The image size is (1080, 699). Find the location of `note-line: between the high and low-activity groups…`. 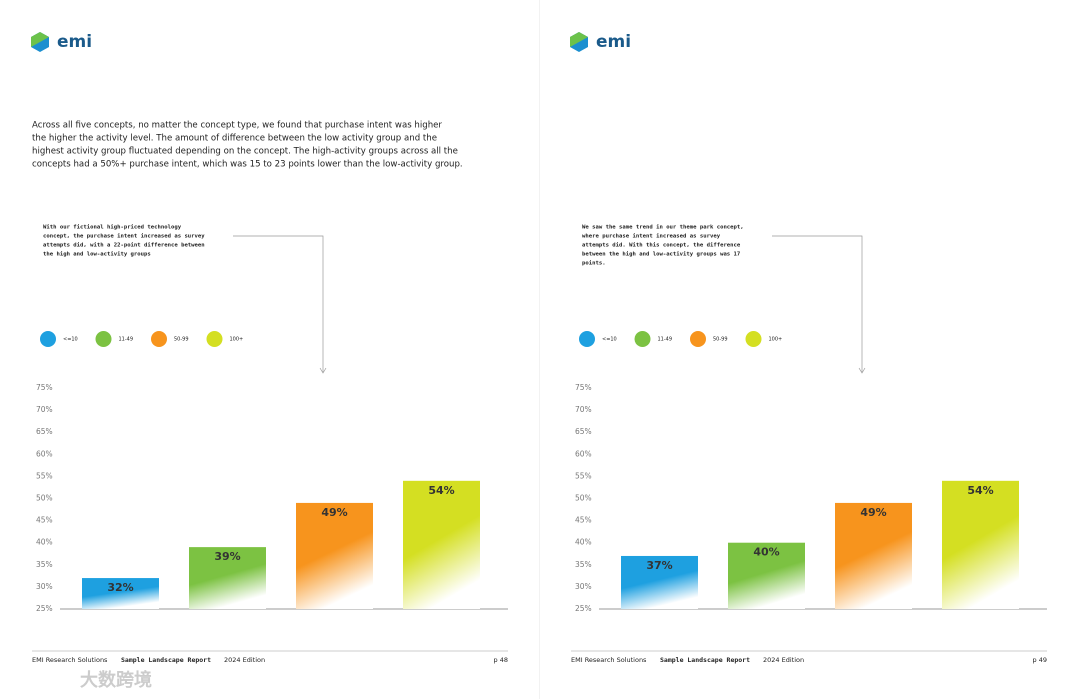

note-line: between the high and low-activity groups… is located at coordinates (661, 255).